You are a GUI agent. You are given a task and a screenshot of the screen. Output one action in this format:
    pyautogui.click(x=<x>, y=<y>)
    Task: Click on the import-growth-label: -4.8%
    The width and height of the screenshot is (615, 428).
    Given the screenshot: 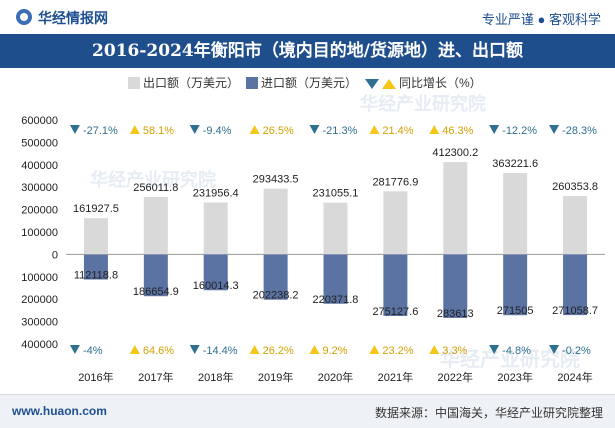 What is the action you would take?
    pyautogui.click(x=516, y=351)
    